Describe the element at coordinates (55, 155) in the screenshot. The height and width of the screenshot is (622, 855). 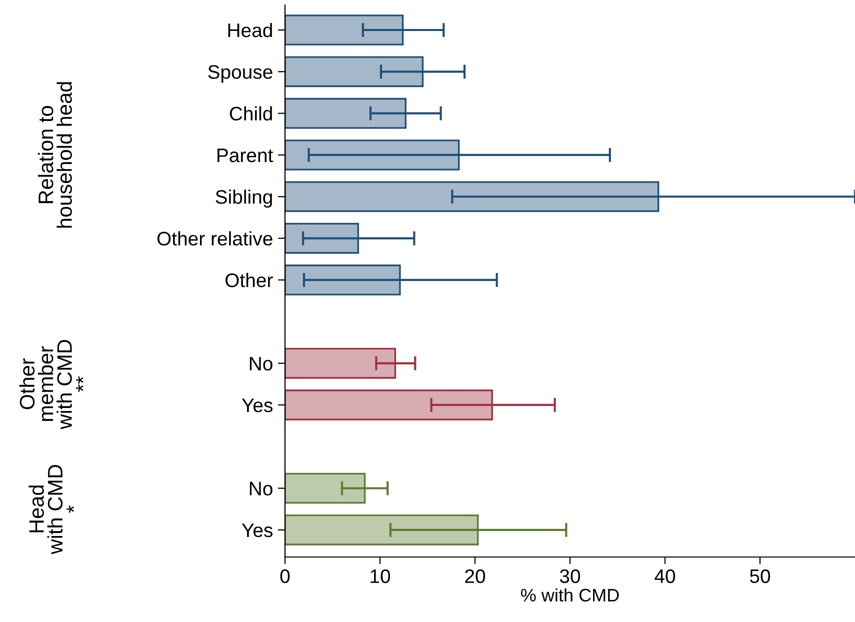
I see `text: Relation to household head` at that location.